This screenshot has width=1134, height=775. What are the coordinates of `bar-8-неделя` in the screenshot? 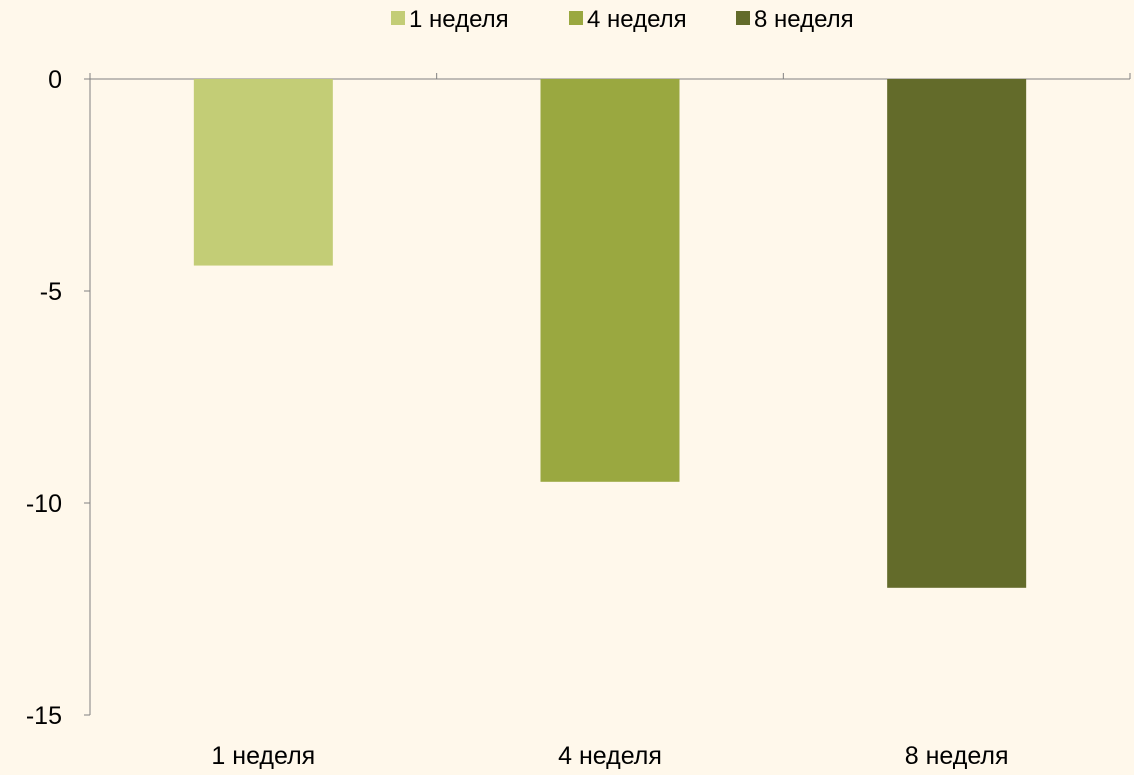 It's located at (957, 333).